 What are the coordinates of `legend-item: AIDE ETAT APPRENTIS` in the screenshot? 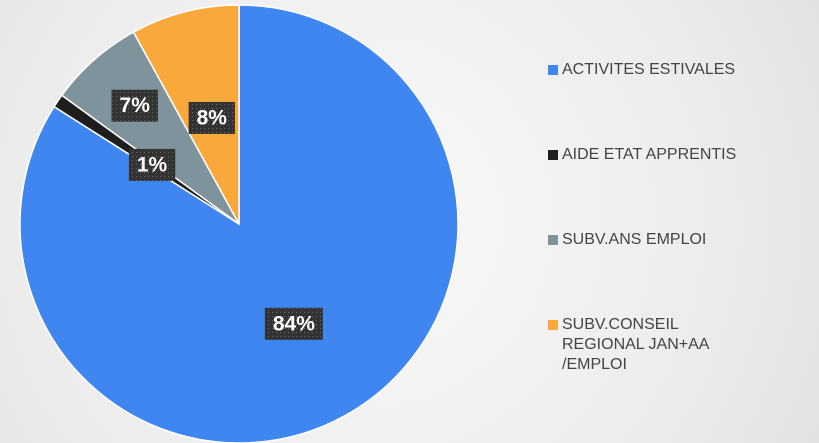 It's located at (645, 155).